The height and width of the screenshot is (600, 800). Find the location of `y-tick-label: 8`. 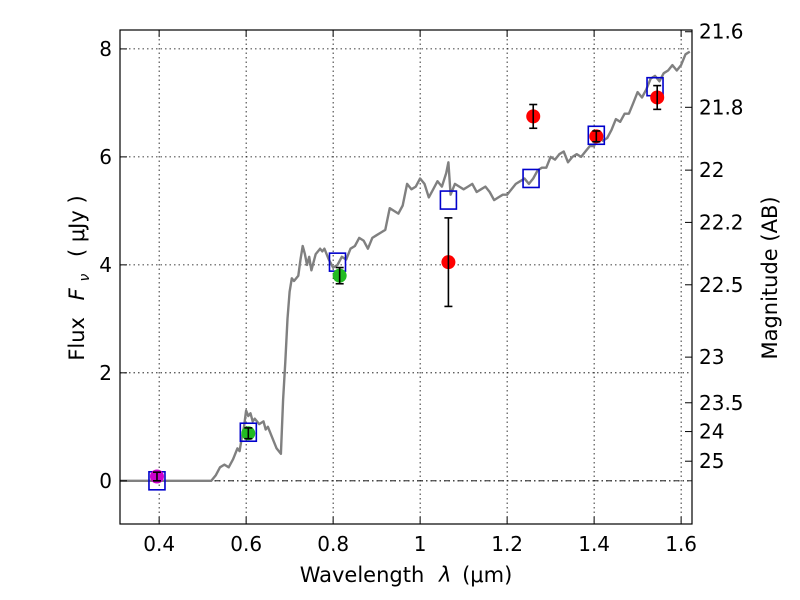

y-tick-label: 8 is located at coordinates (105, 49).